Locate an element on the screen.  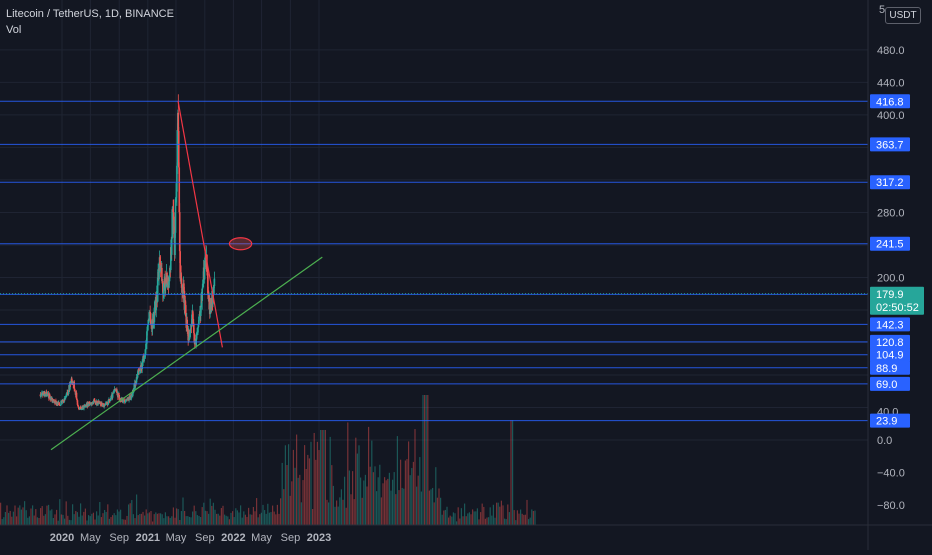
level-label: 120.8 is located at coordinates (890, 343).